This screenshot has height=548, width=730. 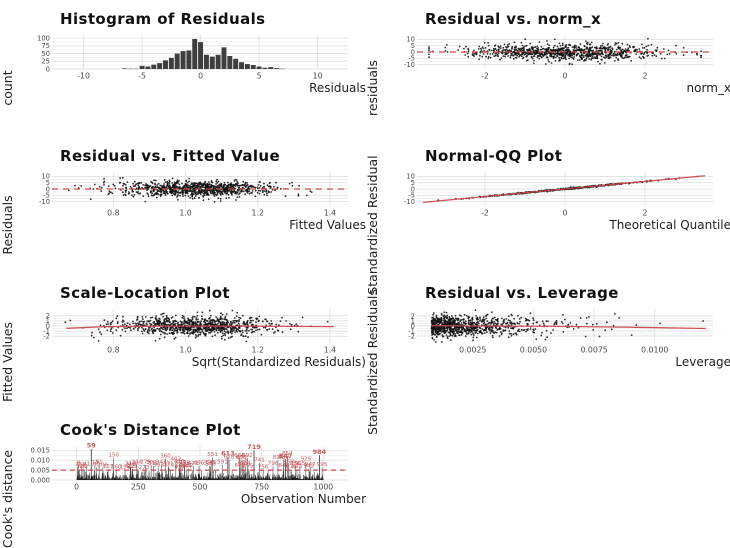 What do you see at coordinates (513, 19) in the screenshot?
I see `chart-title: Residual vs. norm_x` at bounding box center [513, 19].